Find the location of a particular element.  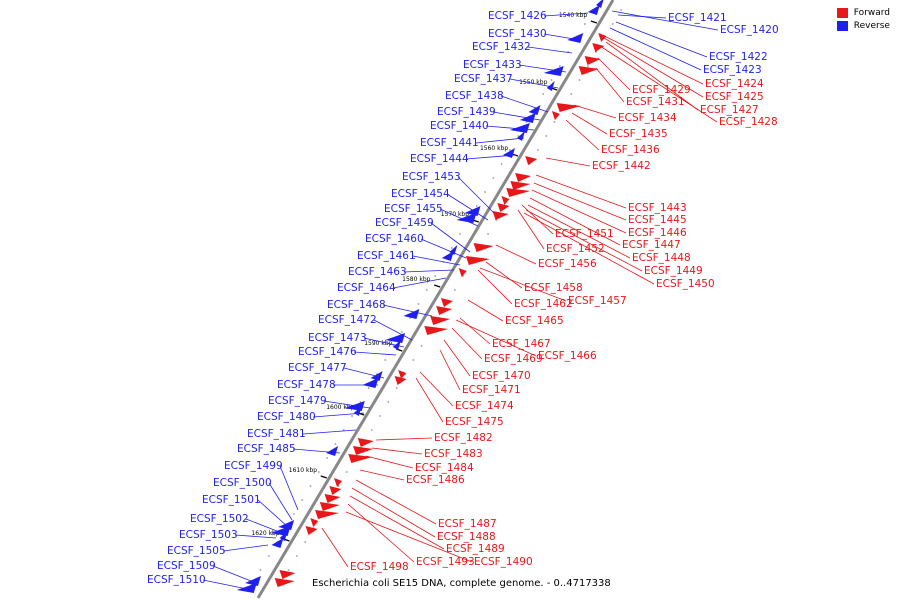

reverse-gene-label: ECSF_1468 is located at coordinates (356, 305).